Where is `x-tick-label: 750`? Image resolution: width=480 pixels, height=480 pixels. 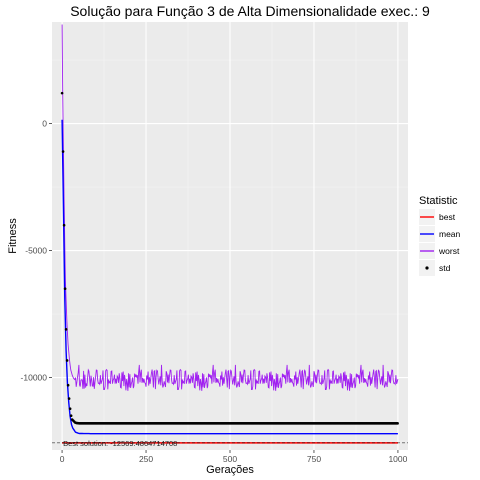 x-tick-label: 750 is located at coordinates (314, 459).